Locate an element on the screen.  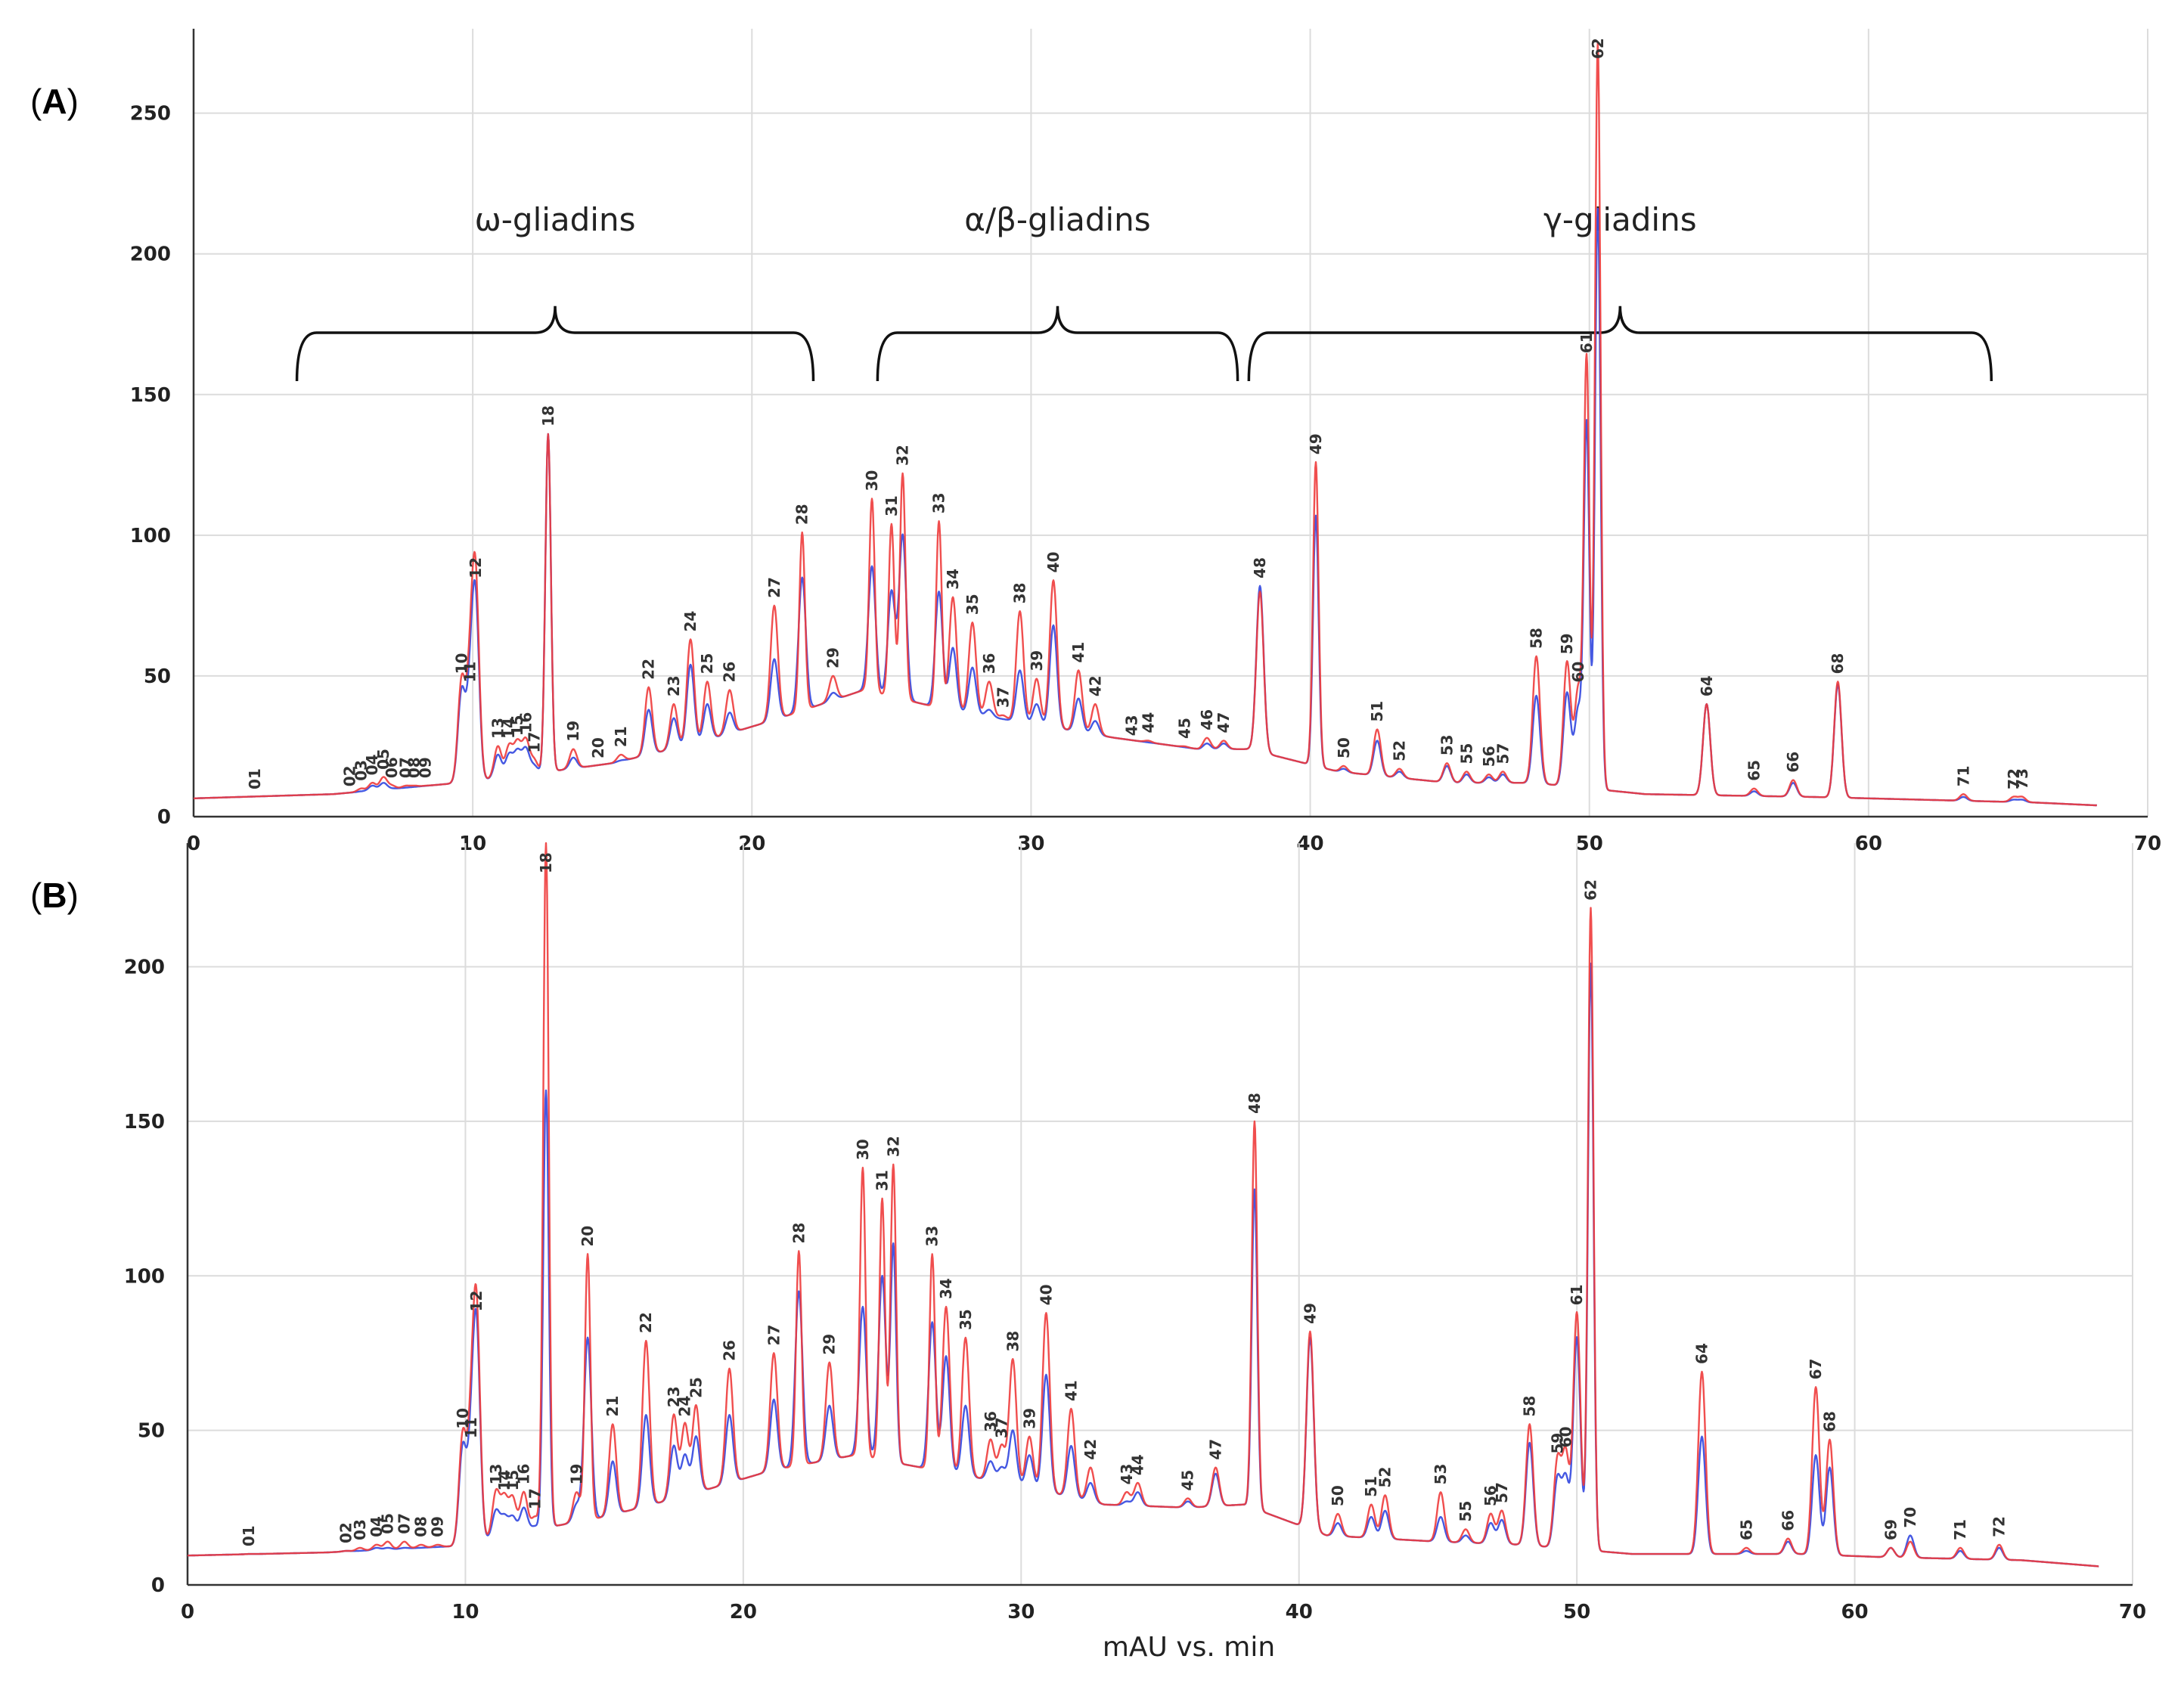
peak-label: 25 is located at coordinates (696, 1388).